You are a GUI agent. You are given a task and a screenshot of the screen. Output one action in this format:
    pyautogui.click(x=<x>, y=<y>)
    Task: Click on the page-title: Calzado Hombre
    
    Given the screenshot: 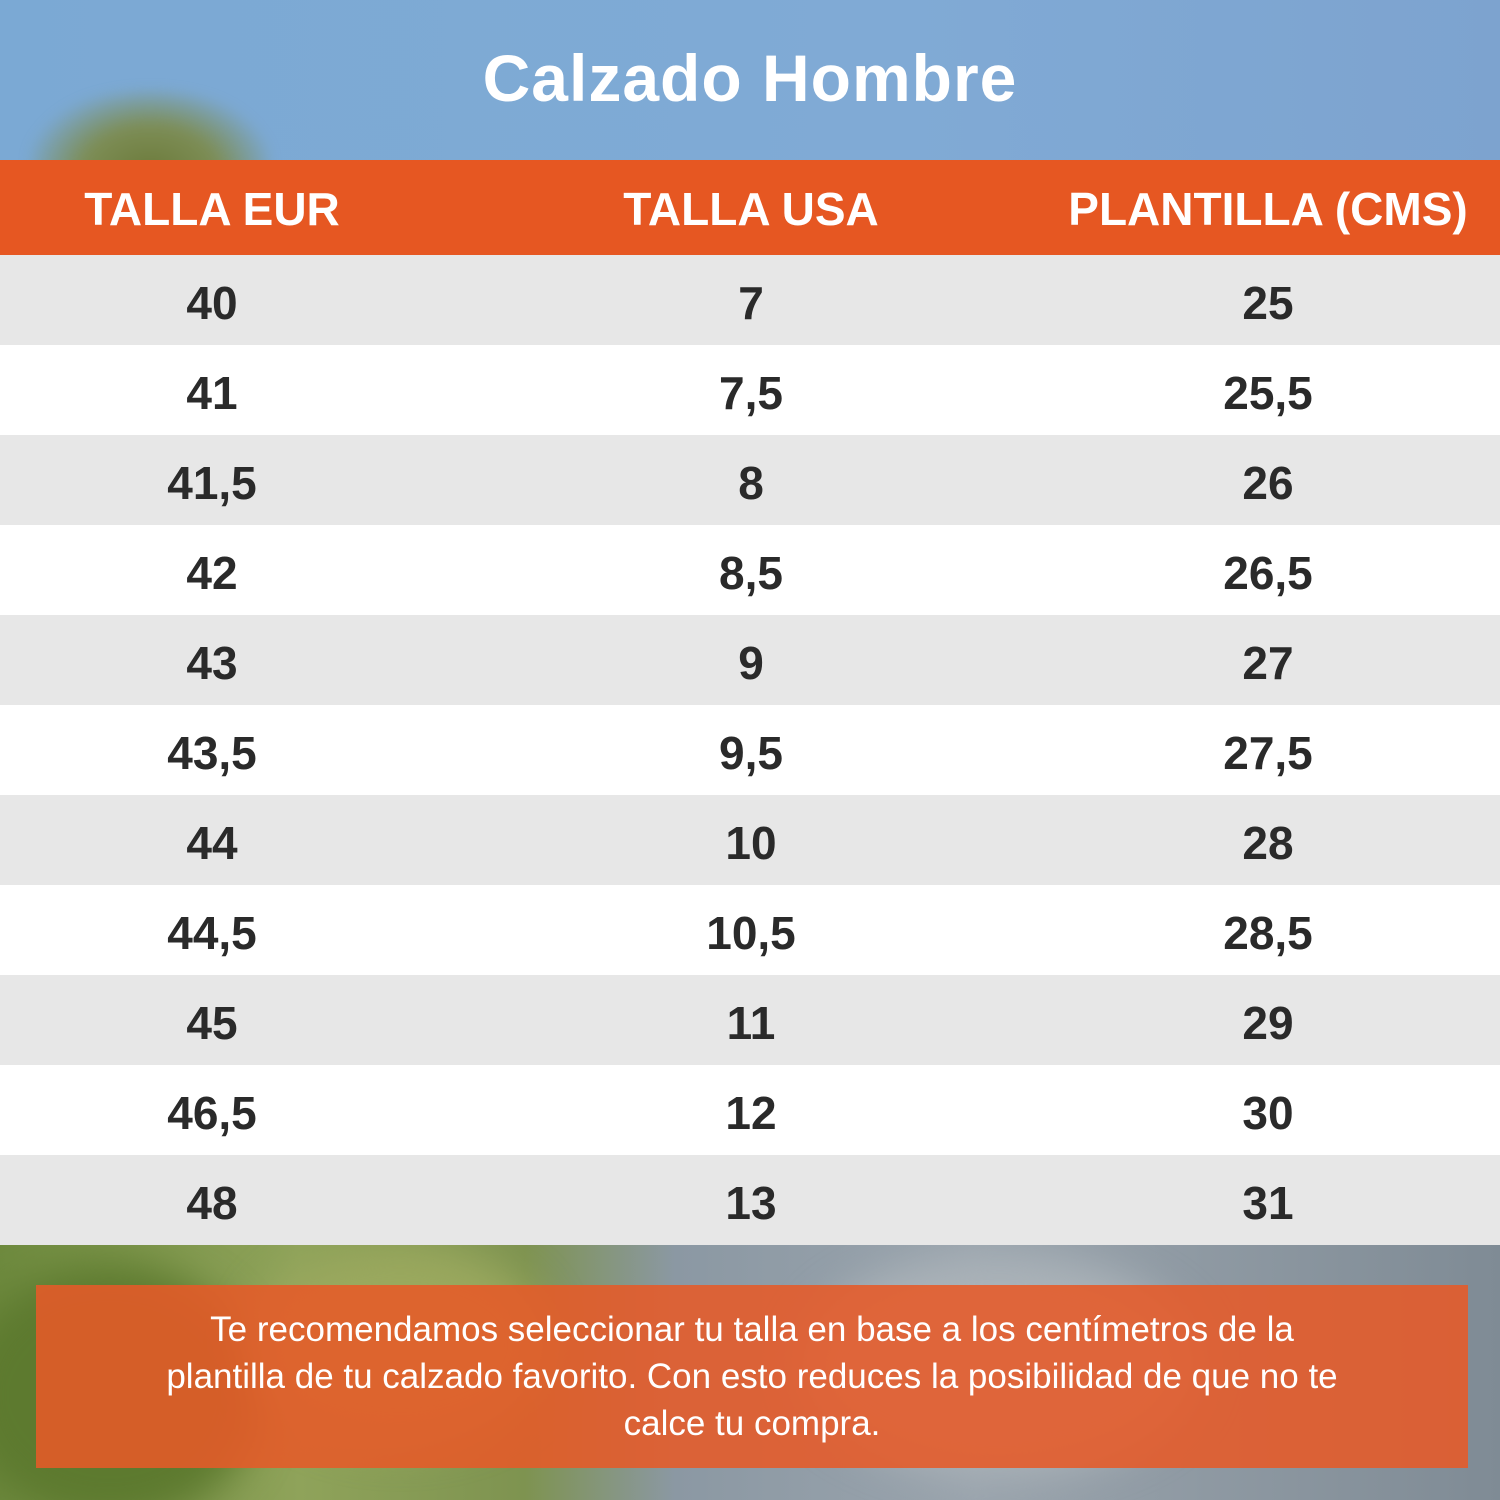 What is the action you would take?
    pyautogui.click(x=750, y=78)
    